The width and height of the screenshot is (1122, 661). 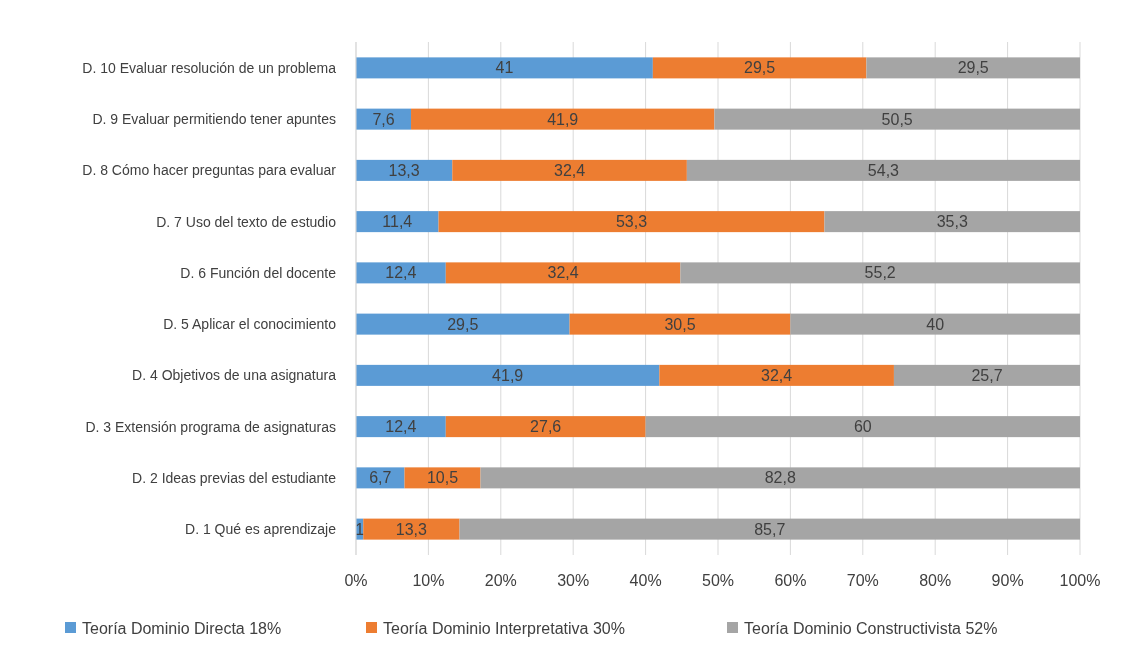 I want to click on x-tick-label: 20%, so click(x=500, y=580).